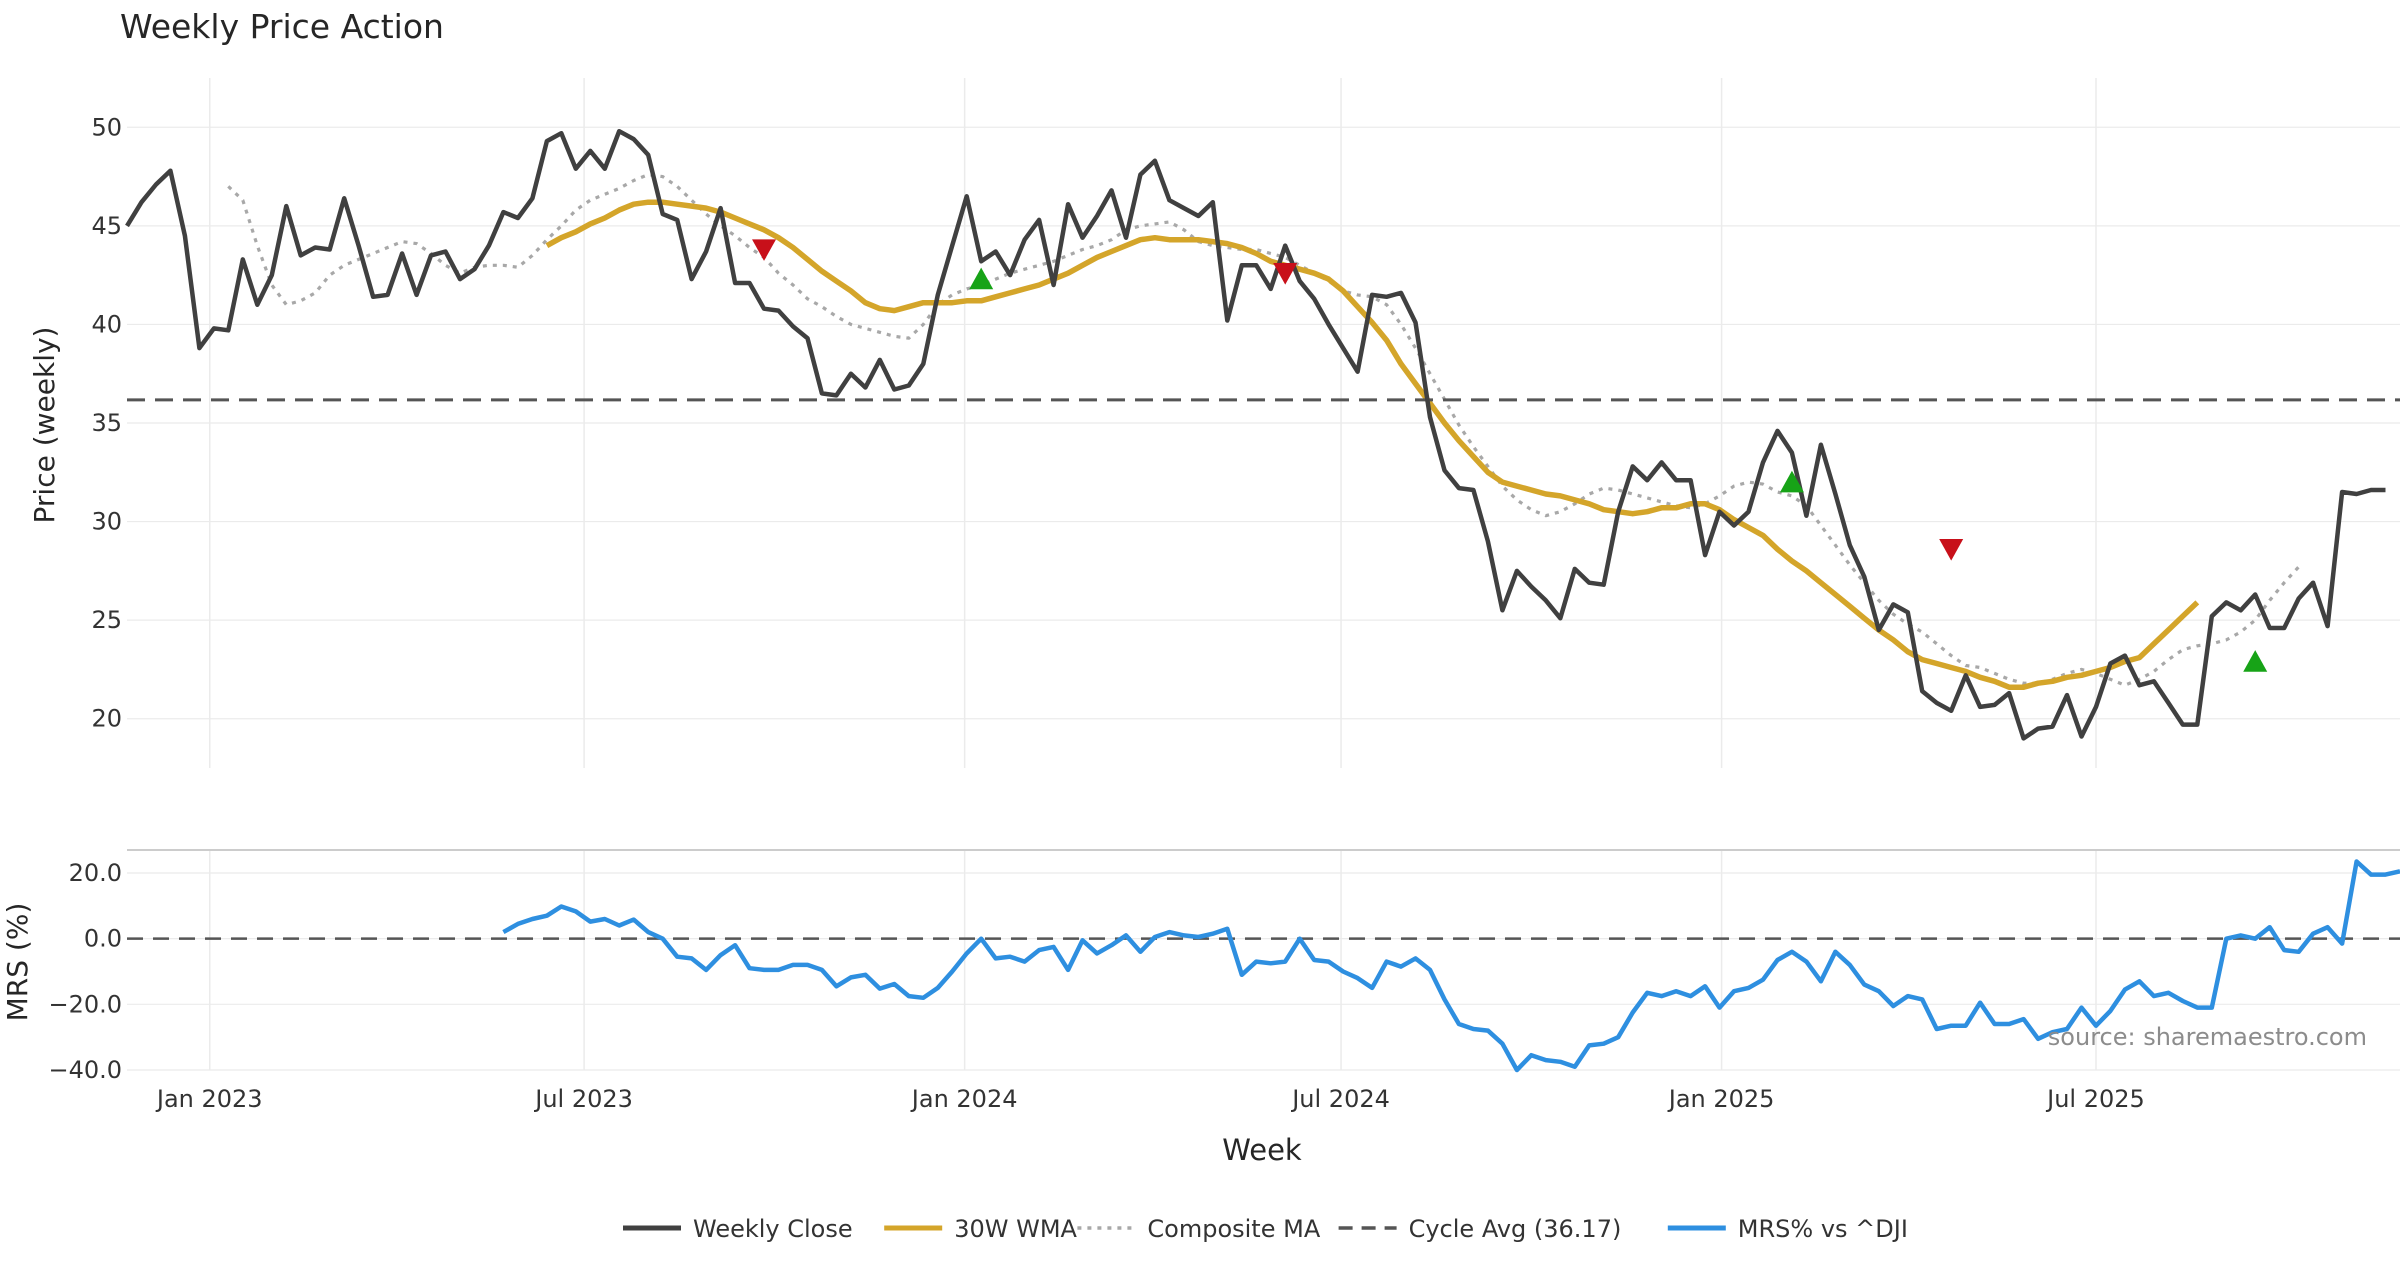 Image resolution: width=2400 pixels, height=1264 pixels. I want to click on x-tick-label: Jan 2023, so click(209, 1099).